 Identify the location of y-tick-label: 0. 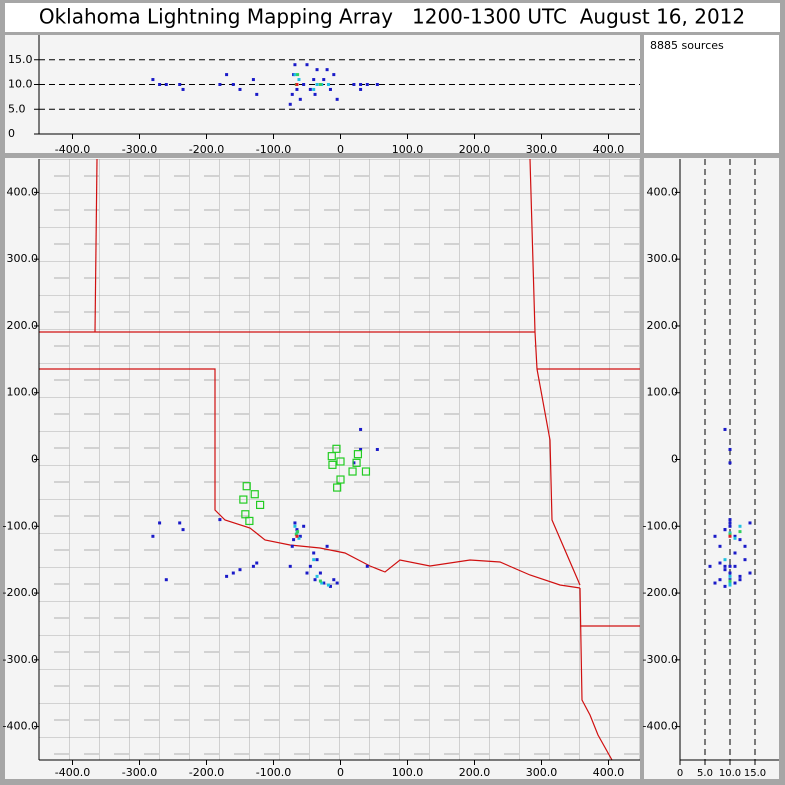
(34, 459).